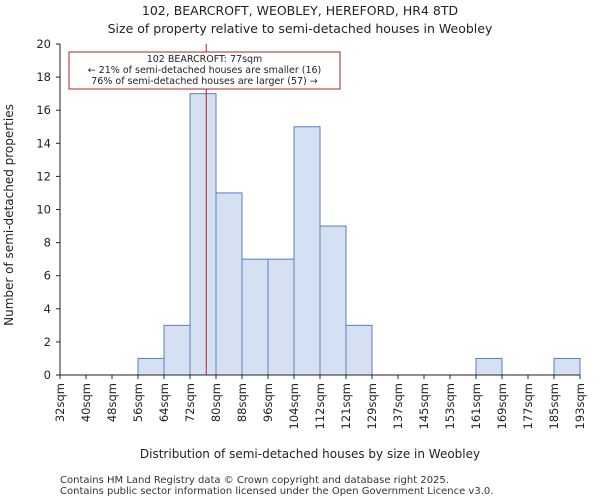 This screenshot has height=504, width=600. Describe the element at coordinates (450, 406) in the screenshot. I see `x-tick-label: 153sqm` at that location.